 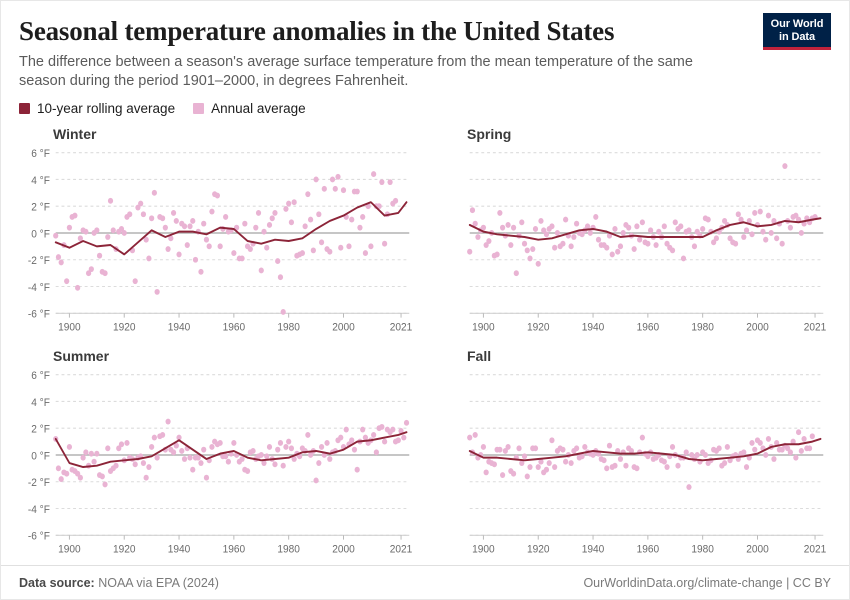 What do you see at coordinates (40, 154) in the screenshot?
I see `y-axis-tick-label: 6 °F` at bounding box center [40, 154].